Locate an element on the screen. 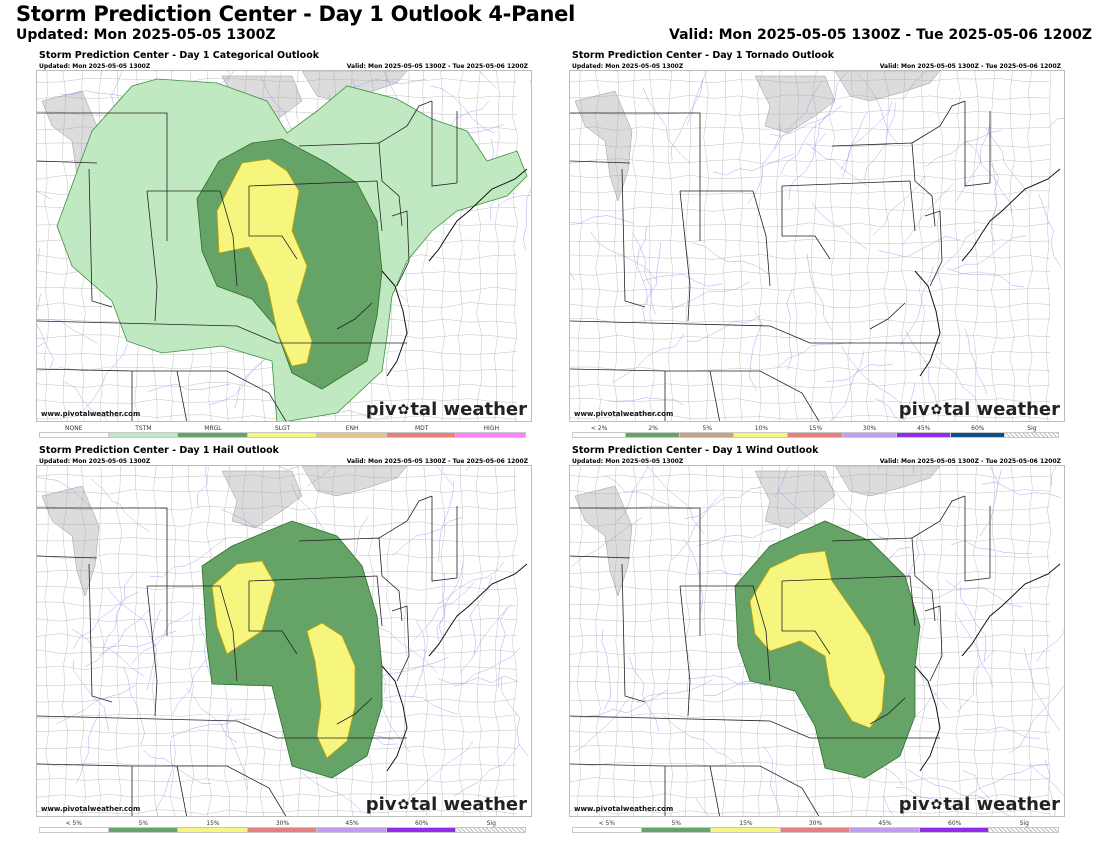 The image size is (1100, 850). legend-label: MDT is located at coordinates (421, 428).